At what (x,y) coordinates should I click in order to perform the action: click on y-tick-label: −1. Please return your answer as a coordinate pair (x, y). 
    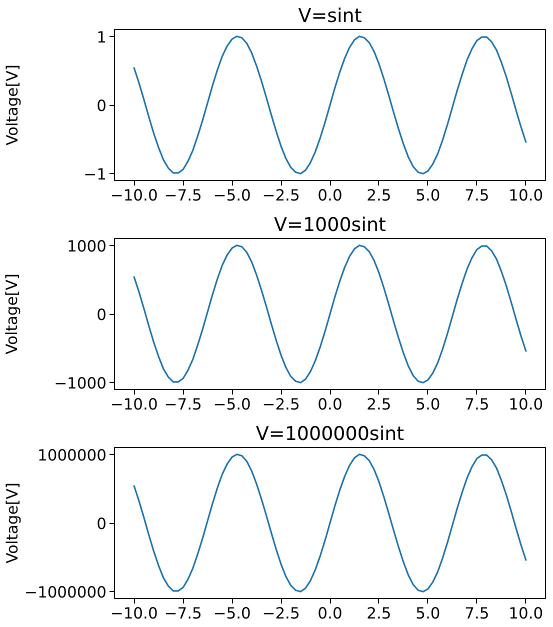
    Looking at the image, I should click on (95, 175).